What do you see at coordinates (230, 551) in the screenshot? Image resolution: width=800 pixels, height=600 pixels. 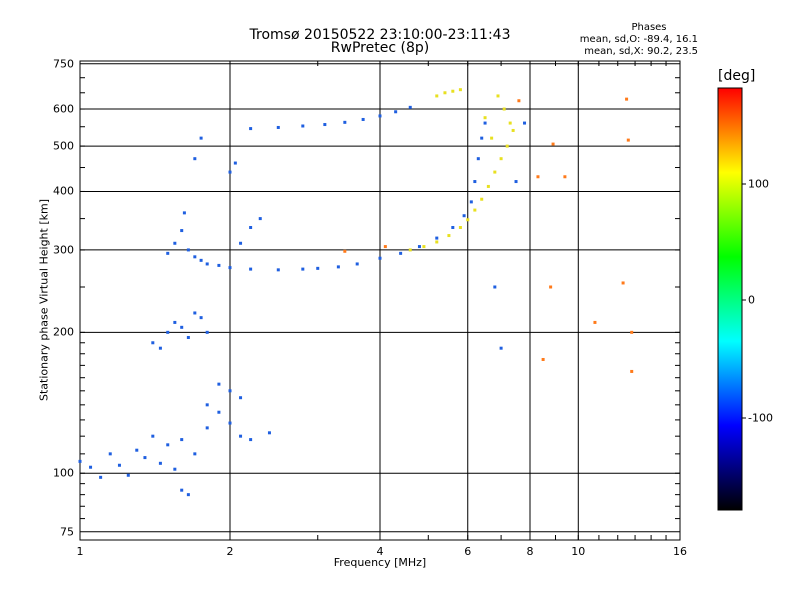 I see `x-tick-label: 2` at bounding box center [230, 551].